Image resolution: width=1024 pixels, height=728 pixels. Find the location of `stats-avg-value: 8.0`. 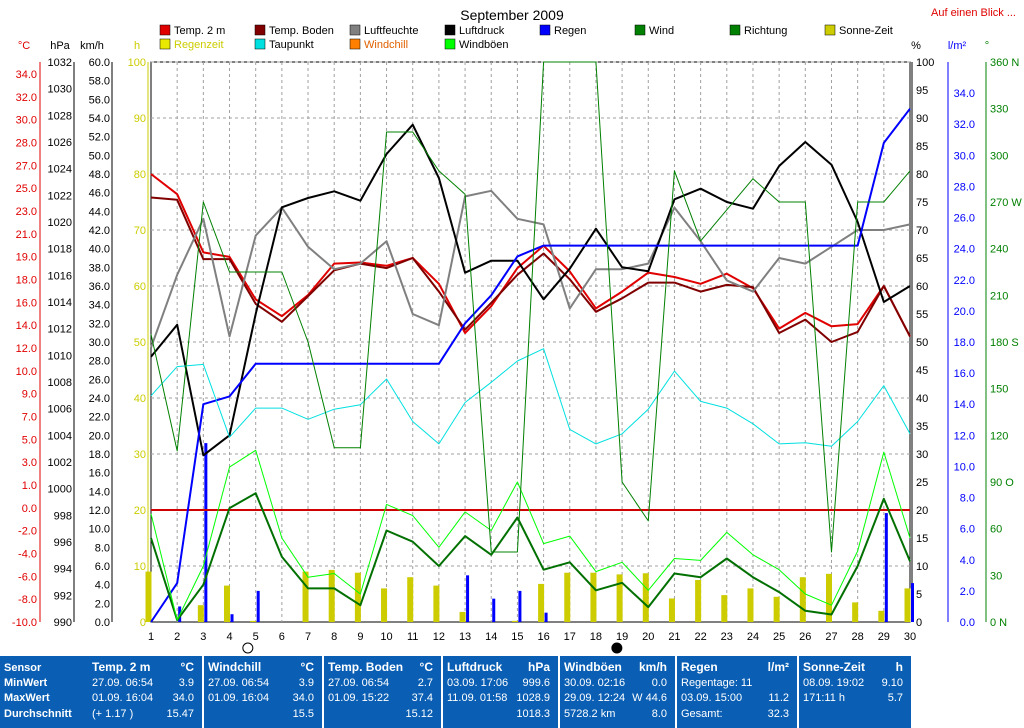

stats-avg-value: 8.0 is located at coordinates (659, 714).